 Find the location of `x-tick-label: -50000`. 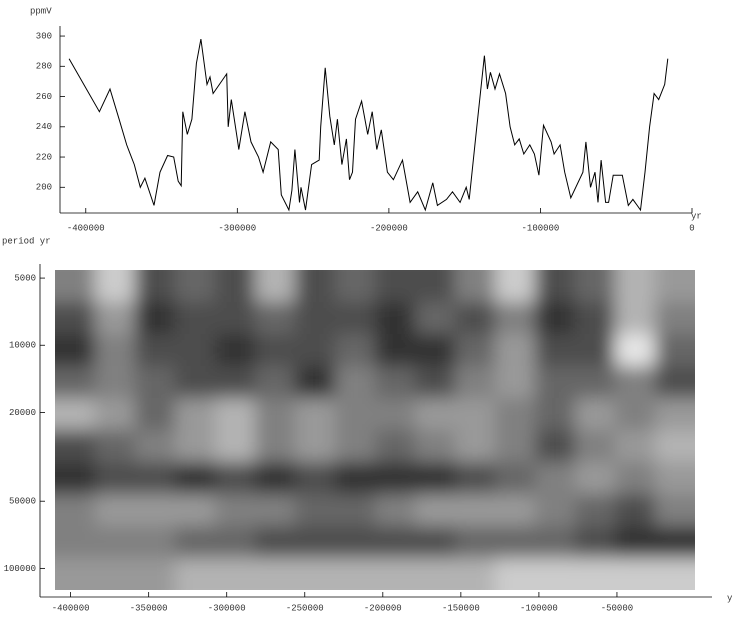

x-tick-label: -50000 is located at coordinates (617, 608).